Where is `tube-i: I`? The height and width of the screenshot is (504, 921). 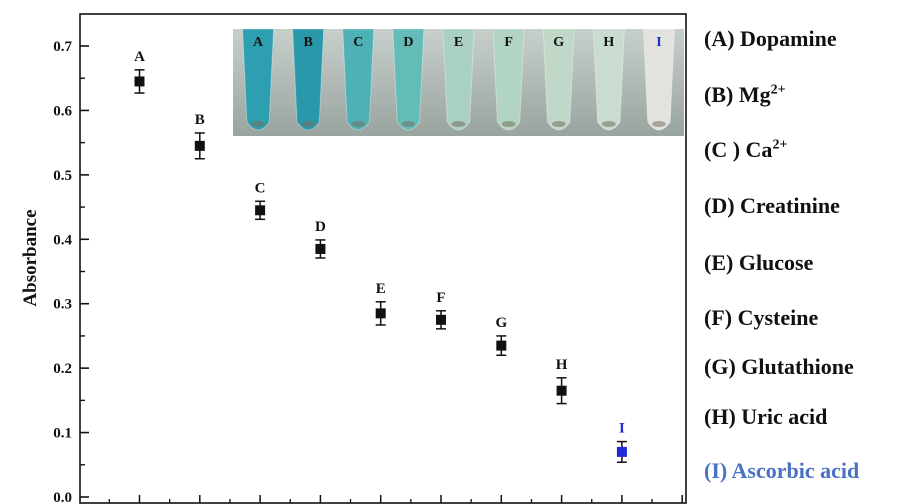 tube-i: I is located at coordinates (659, 79).